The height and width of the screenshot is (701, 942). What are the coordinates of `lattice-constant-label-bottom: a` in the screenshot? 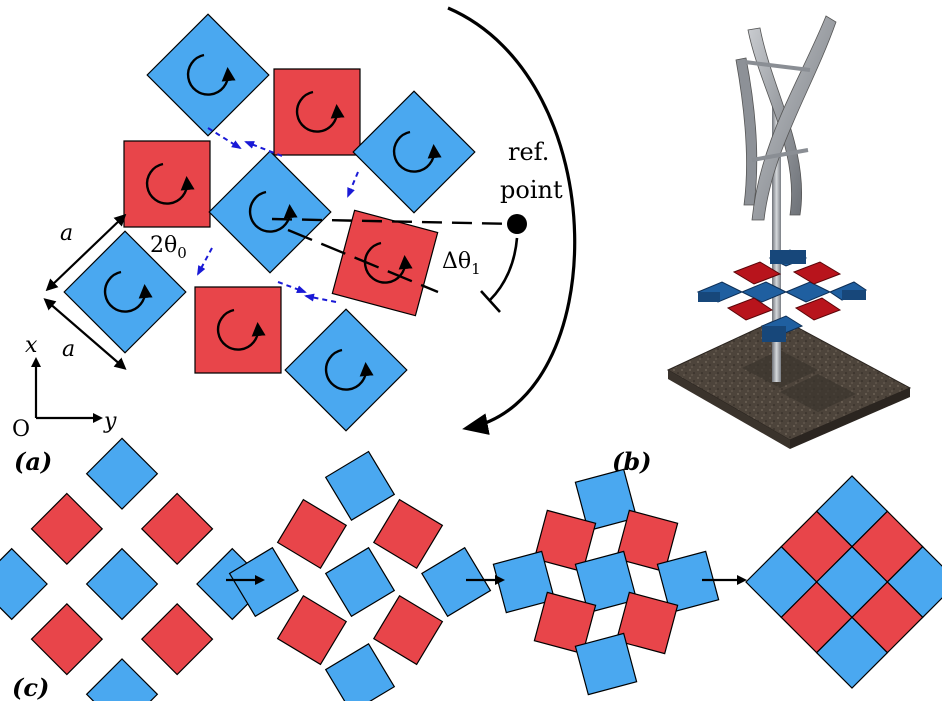 It's located at (68, 349).